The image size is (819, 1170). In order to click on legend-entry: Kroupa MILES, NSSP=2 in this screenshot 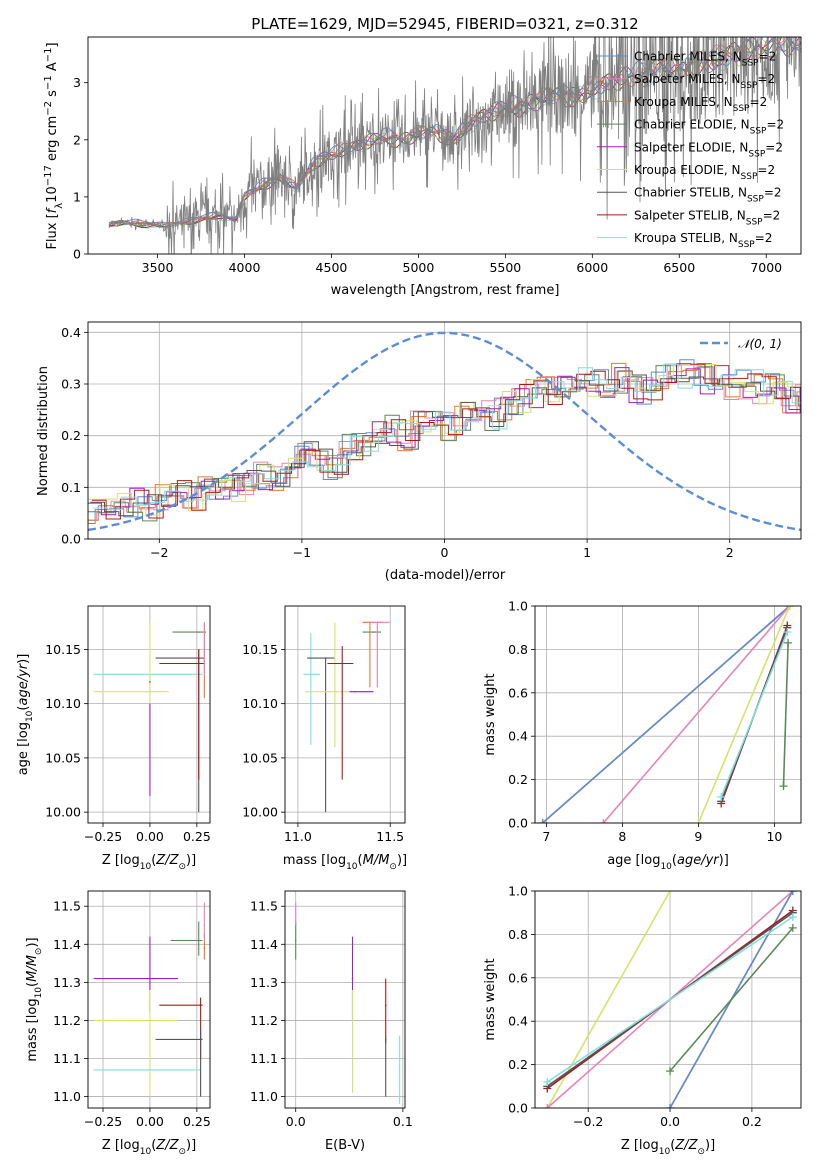, I will do `click(700, 104)`.